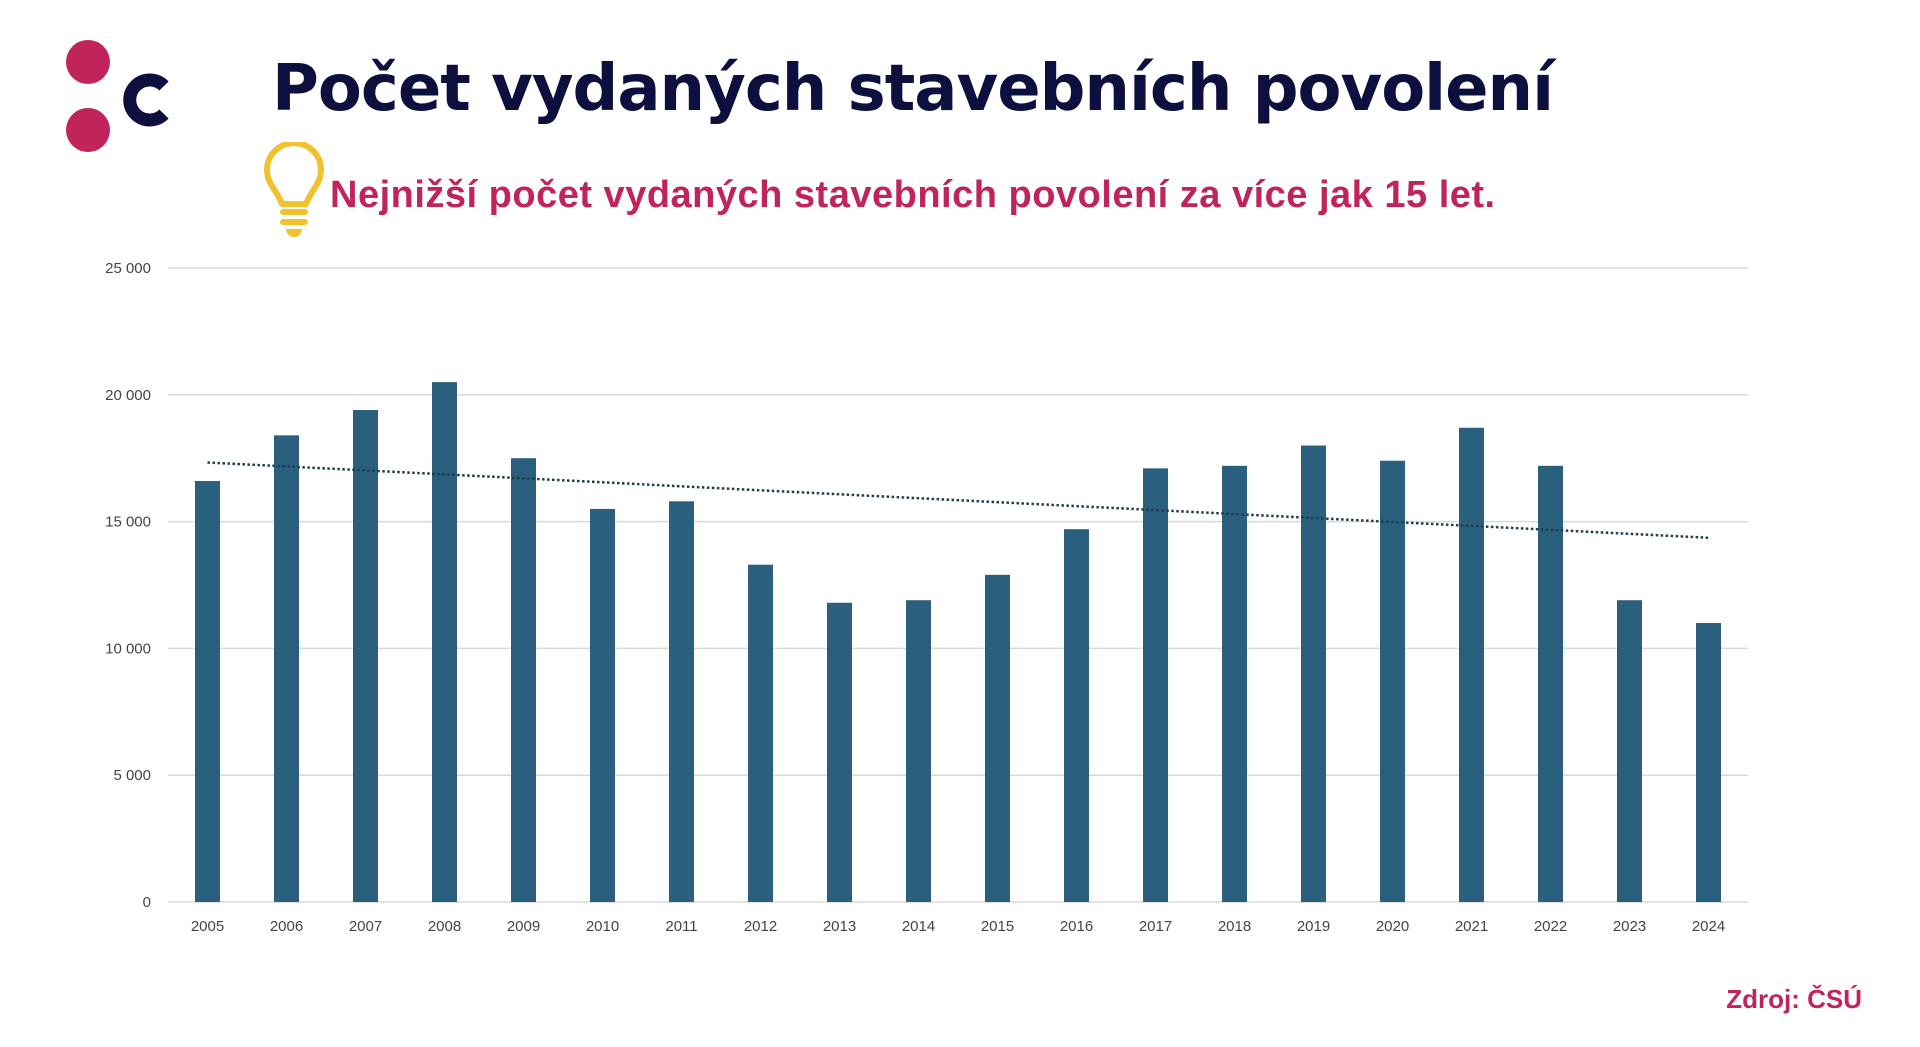 The width and height of the screenshot is (1920, 1047). What do you see at coordinates (444, 642) in the screenshot?
I see `bar-2008` at bounding box center [444, 642].